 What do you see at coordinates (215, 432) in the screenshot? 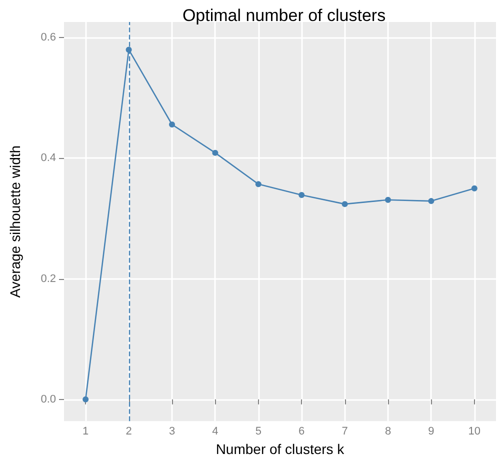
I see `x-tick-label: 4` at bounding box center [215, 432].